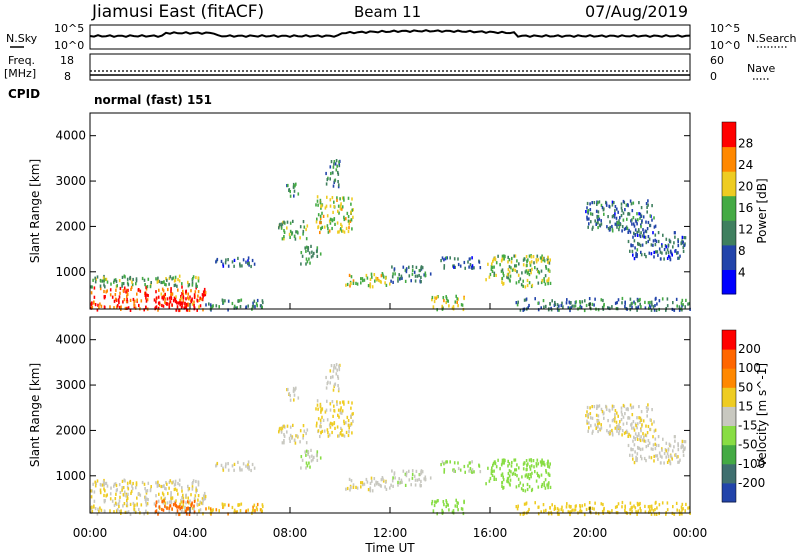  What do you see at coordinates (290, 533) in the screenshot?
I see `x-tick-label: 08:00` at bounding box center [290, 533].